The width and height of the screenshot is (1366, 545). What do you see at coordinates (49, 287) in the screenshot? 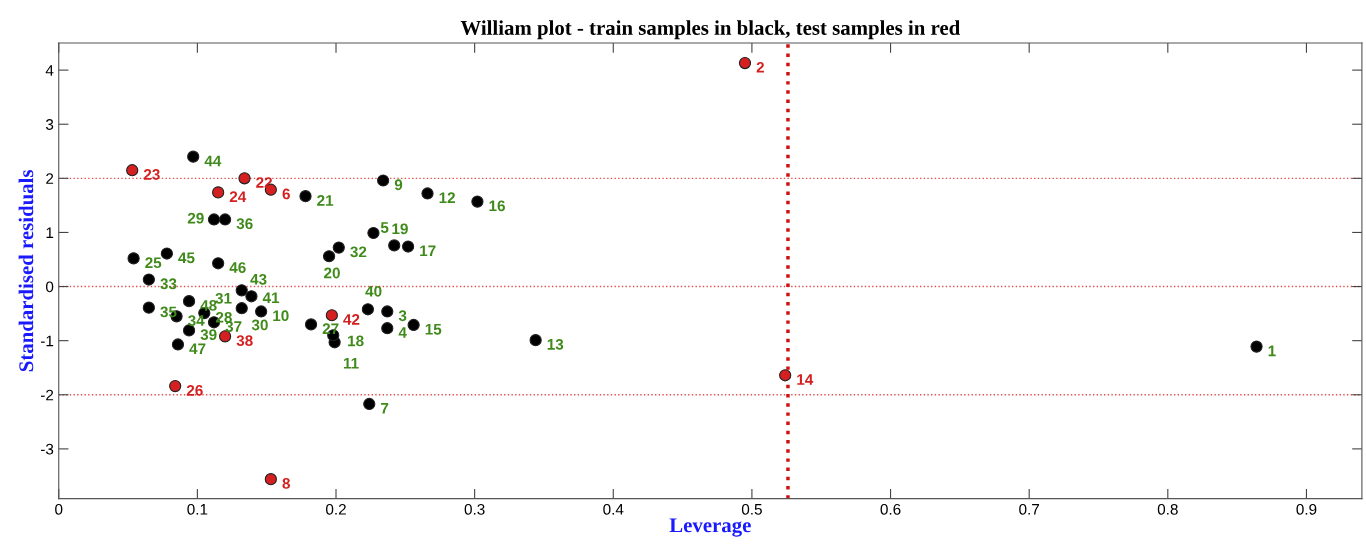
I see `y-tick-label: 0` at bounding box center [49, 287].